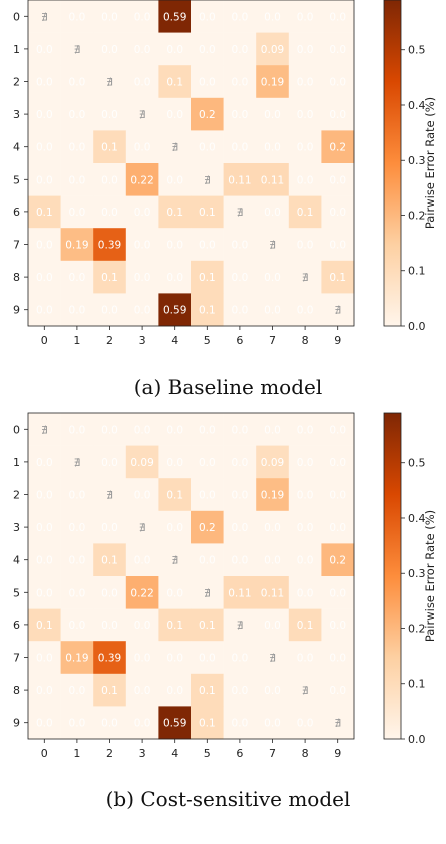  What do you see at coordinates (16, 429) in the screenshot?
I see `y-tick-label: 0` at bounding box center [16, 429].